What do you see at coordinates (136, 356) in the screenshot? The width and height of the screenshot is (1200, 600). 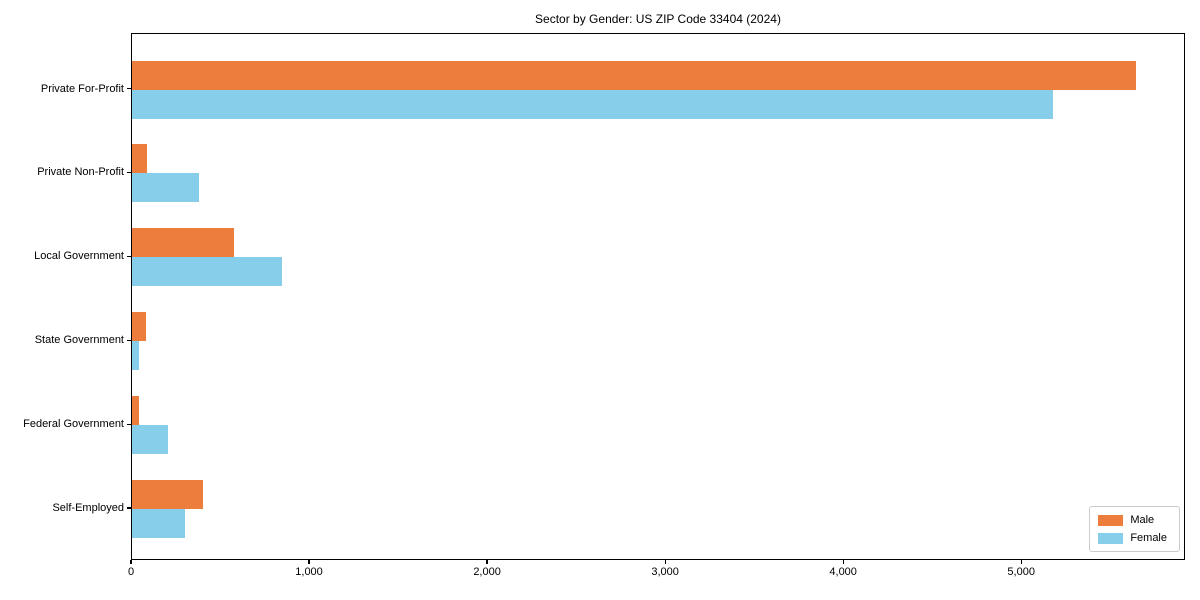 I see `bar-female-state-government` at bounding box center [136, 356].